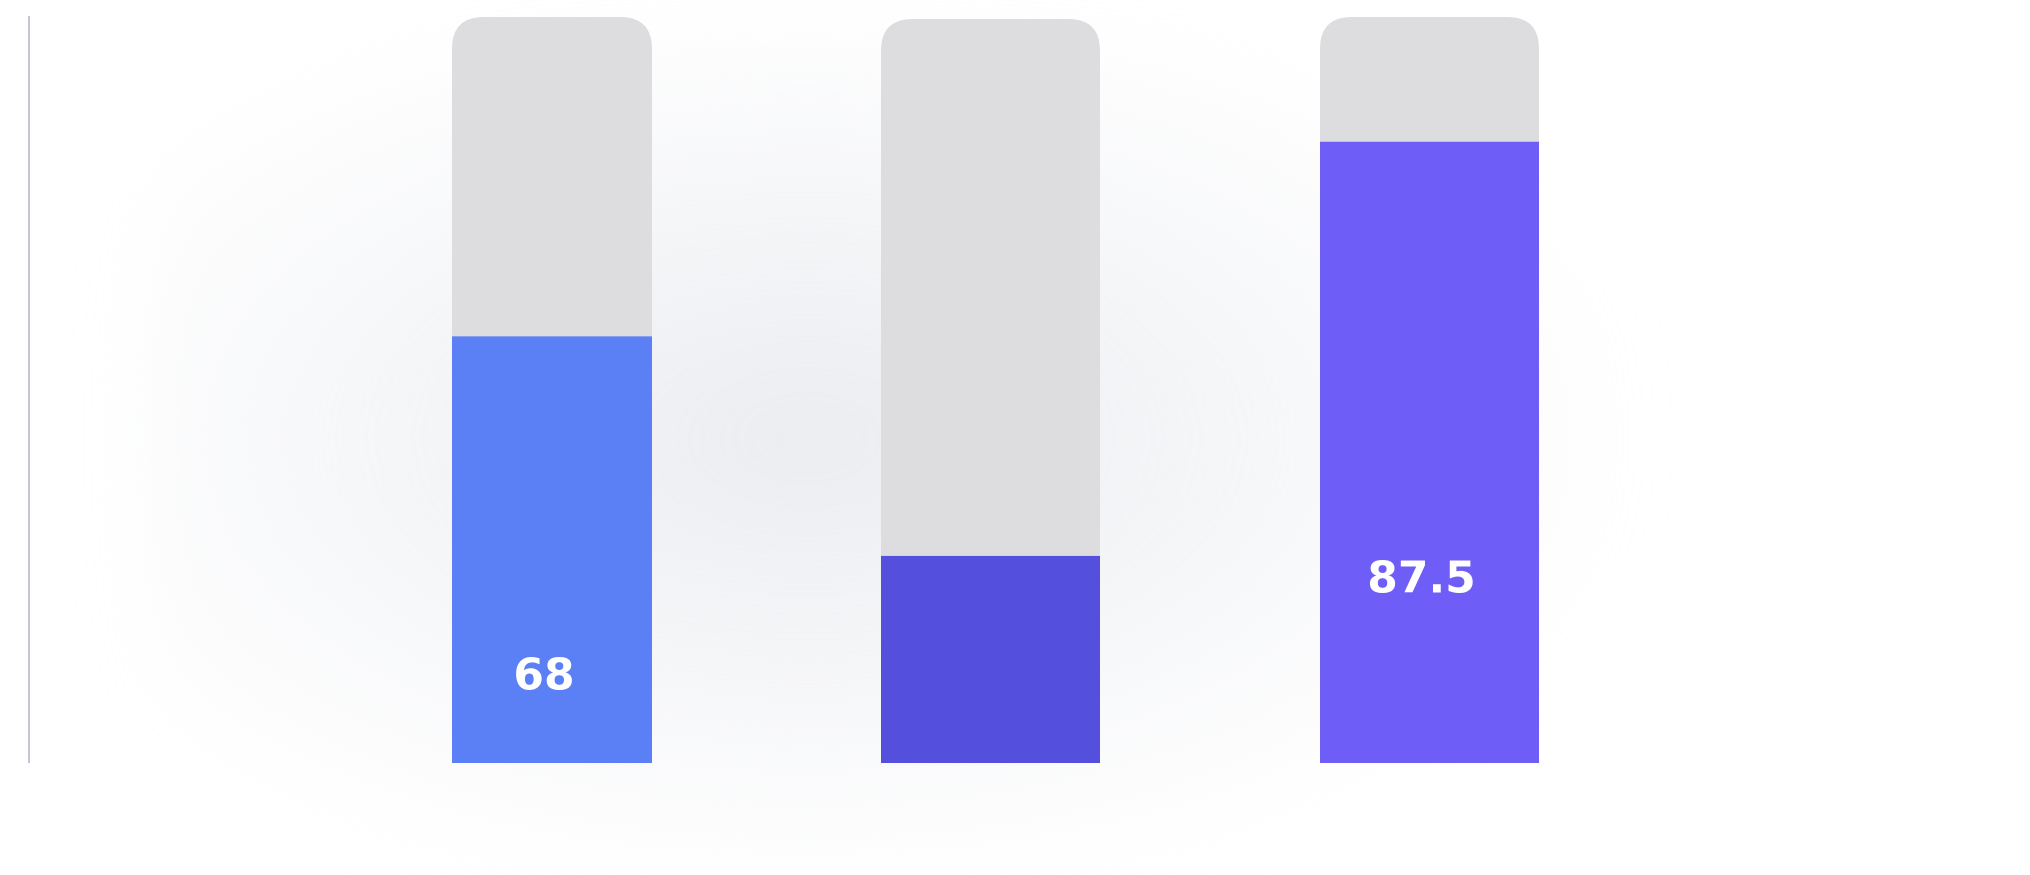 This screenshot has width=2030, height=875. What do you see at coordinates (1421, 577) in the screenshot?
I see `bar-value-label-3: 87.5` at bounding box center [1421, 577].